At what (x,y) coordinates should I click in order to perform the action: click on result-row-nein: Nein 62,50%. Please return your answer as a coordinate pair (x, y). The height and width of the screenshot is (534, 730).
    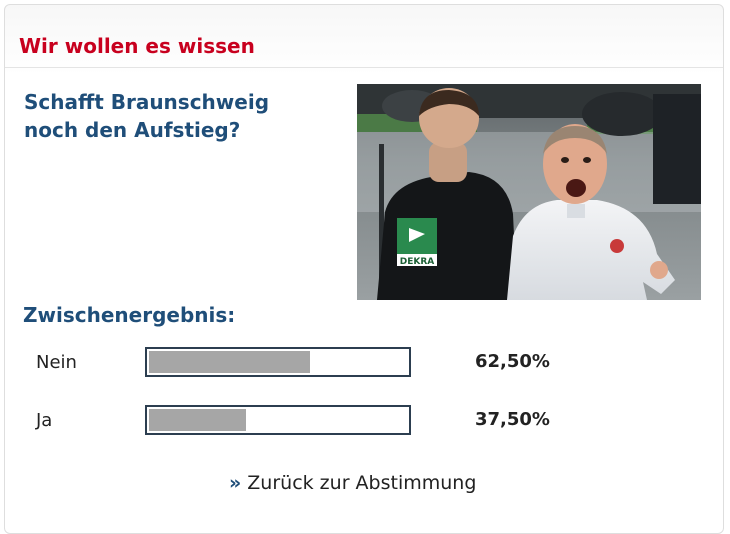
    Looking at the image, I should click on (364, 363).